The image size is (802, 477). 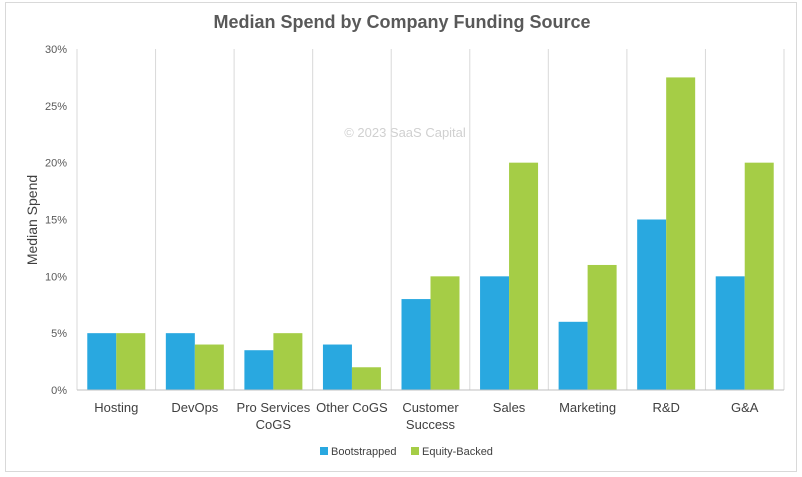 What do you see at coordinates (405, 132) in the screenshot?
I see `watermark: © 2023 SaaS Capital` at bounding box center [405, 132].